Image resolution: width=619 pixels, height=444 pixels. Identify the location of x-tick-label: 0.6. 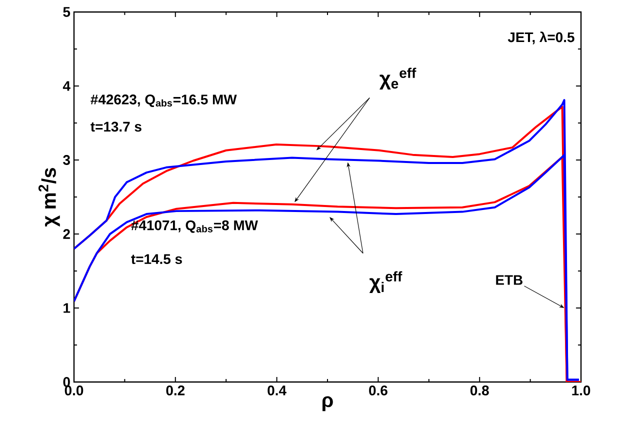
(378, 391).